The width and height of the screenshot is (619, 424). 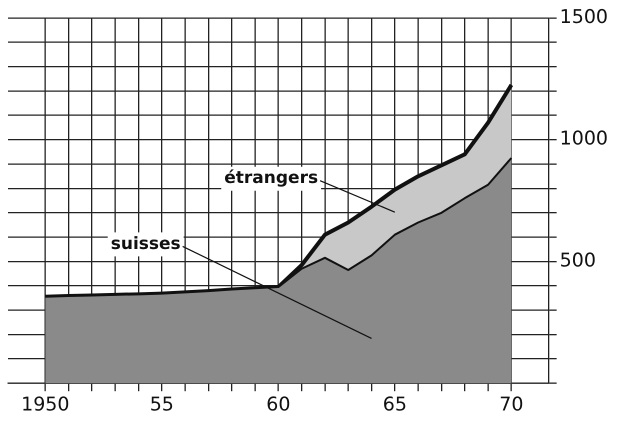 What do you see at coordinates (584, 17) in the screenshot?
I see `y-tick-label: 1500` at bounding box center [584, 17].